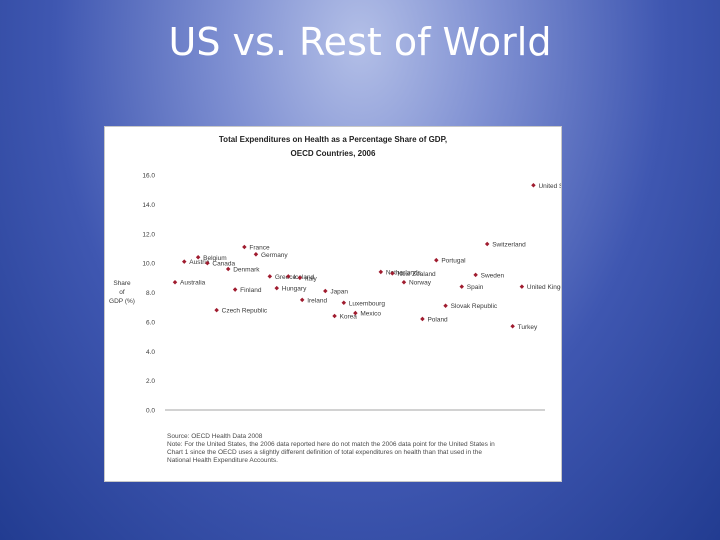 Image resolution: width=720 pixels, height=540 pixels. I want to click on data-point-label: Turkey, so click(528, 327).